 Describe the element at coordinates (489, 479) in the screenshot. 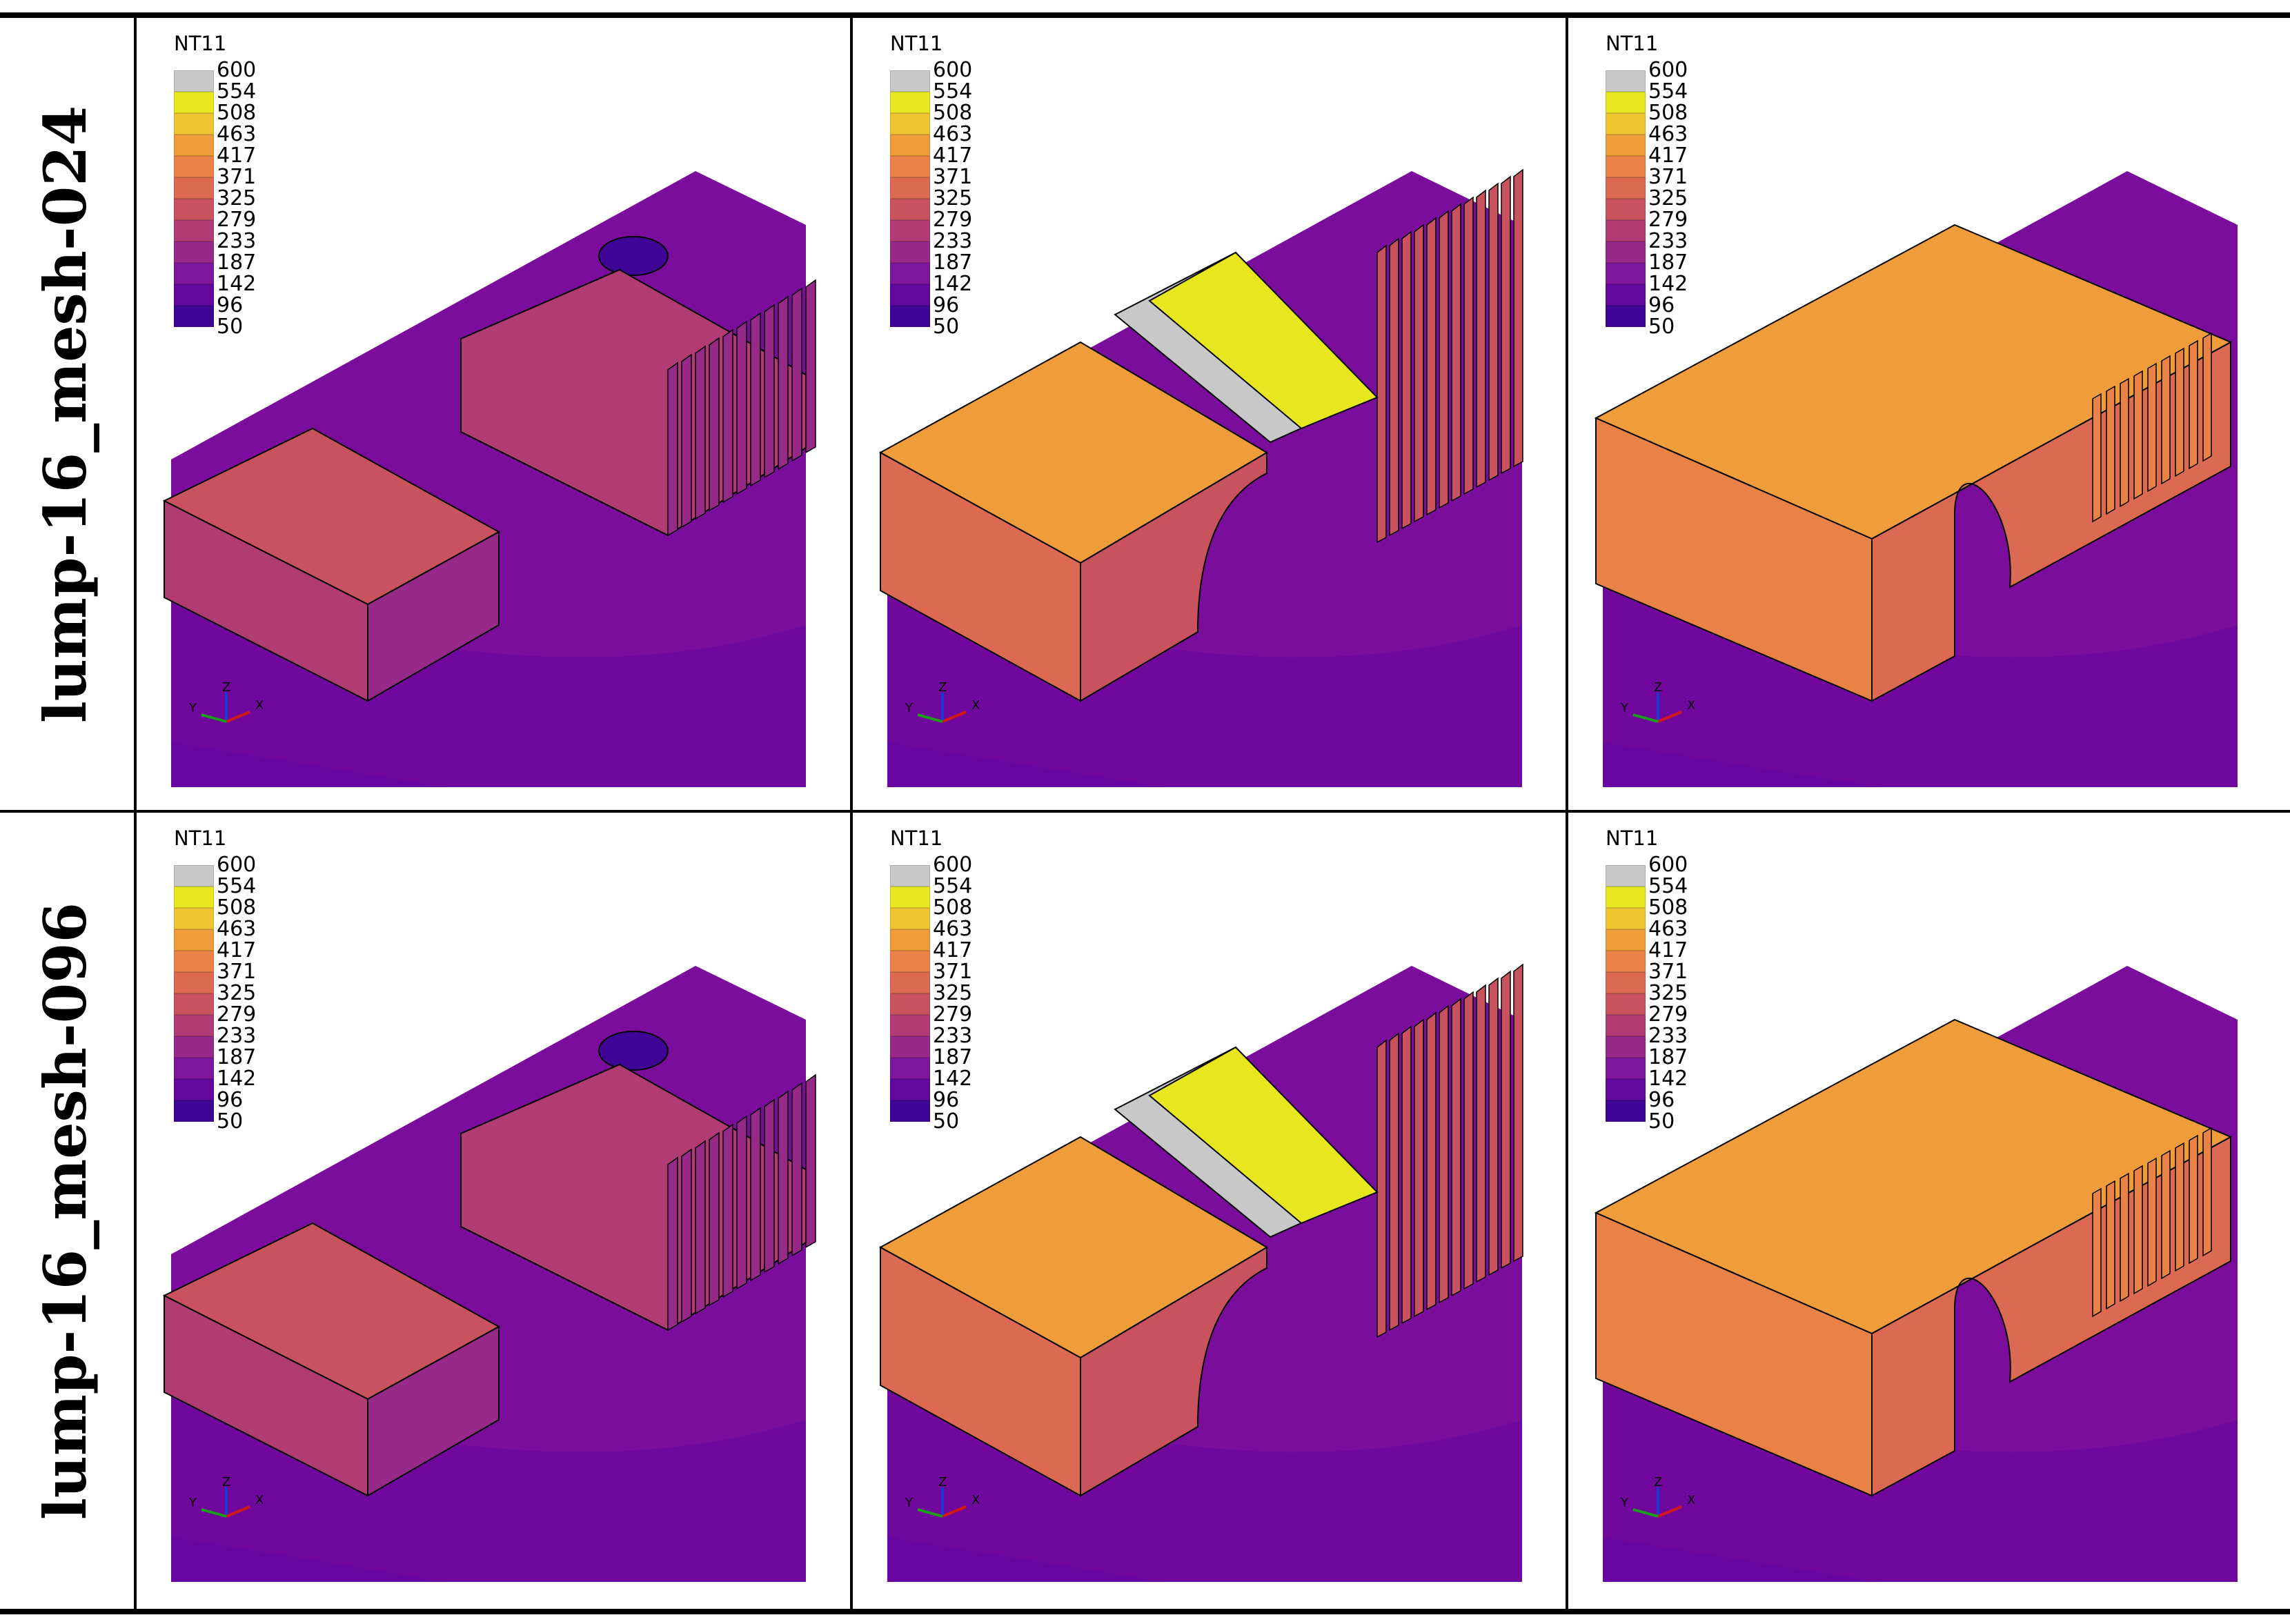

I see `contour-plot` at that location.